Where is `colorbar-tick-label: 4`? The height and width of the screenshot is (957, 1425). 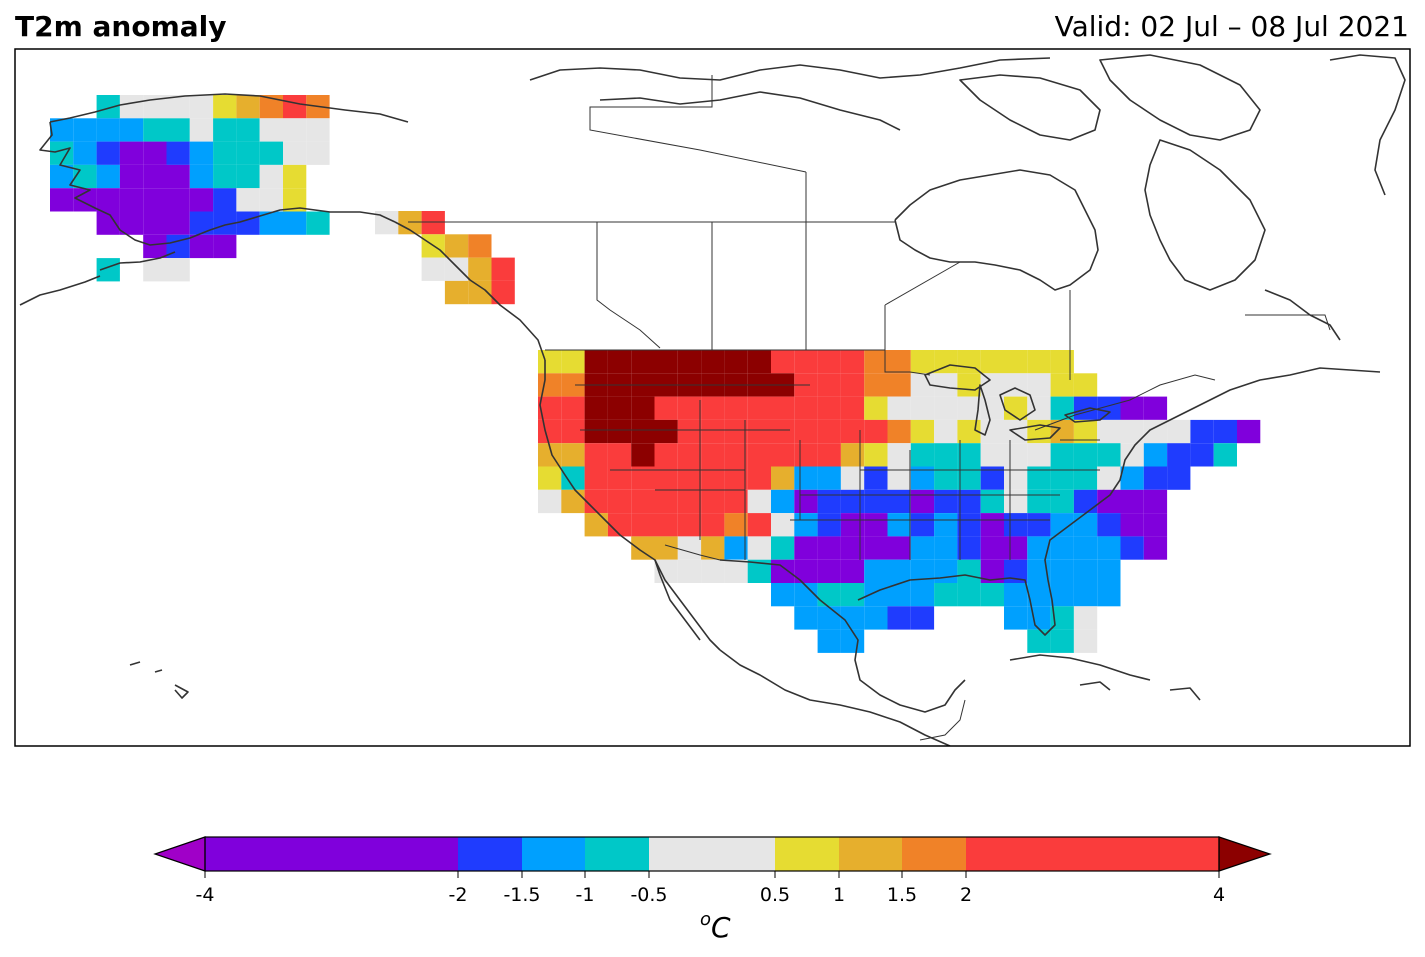 colorbar-tick-label: 4 is located at coordinates (1219, 895).